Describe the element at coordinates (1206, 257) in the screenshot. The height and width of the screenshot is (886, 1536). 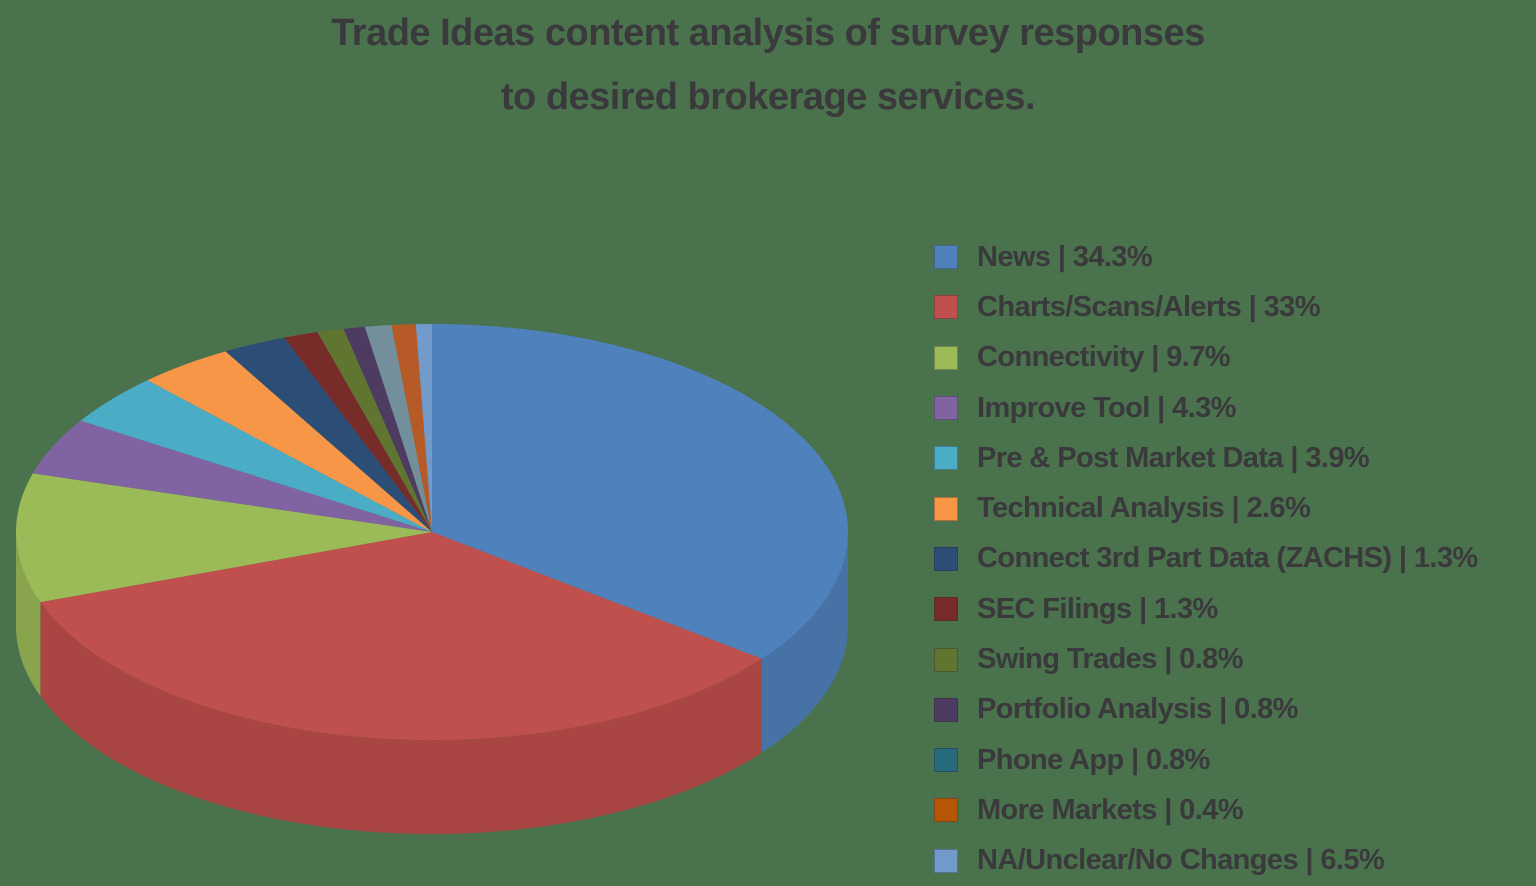
I see `legend-item: News | 34.3%` at that location.